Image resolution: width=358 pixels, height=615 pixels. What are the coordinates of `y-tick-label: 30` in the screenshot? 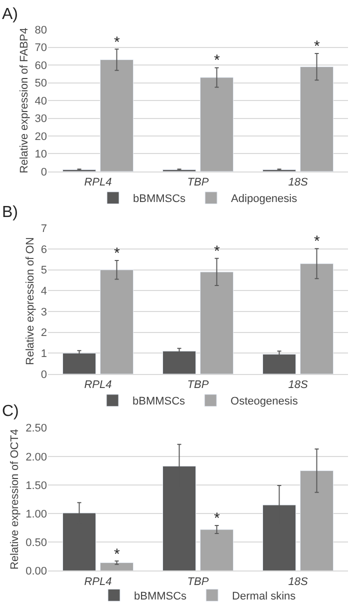 It's located at (40, 119).